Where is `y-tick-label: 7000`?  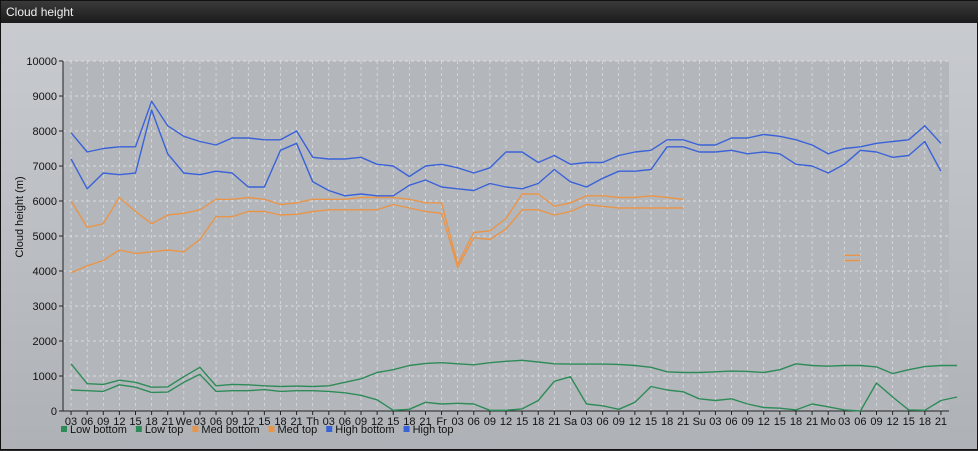 y-tick-label: 7000 is located at coordinates (45, 167).